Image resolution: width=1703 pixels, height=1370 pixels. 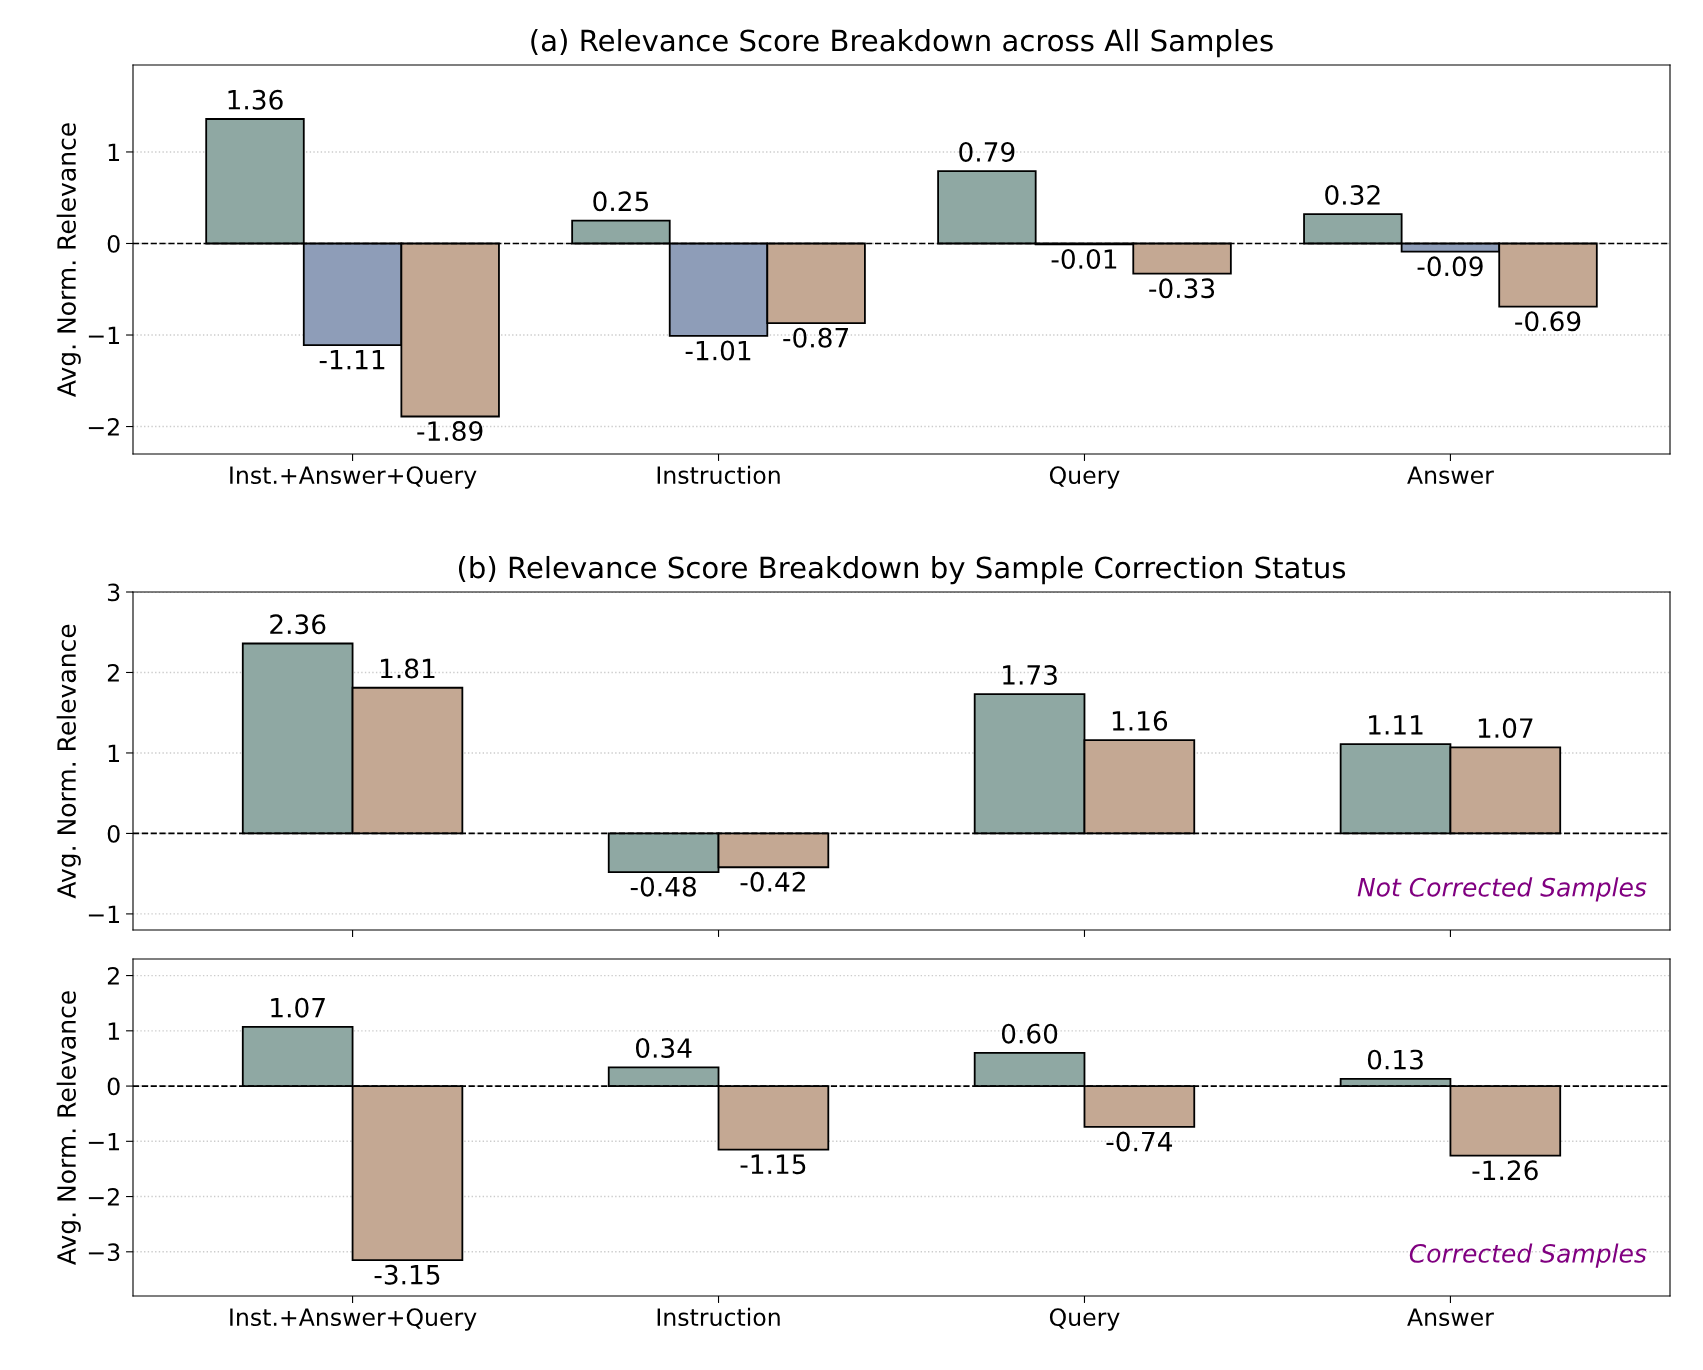 What do you see at coordinates (621, 201) in the screenshot?
I see `data-label: 0.25` at bounding box center [621, 201].